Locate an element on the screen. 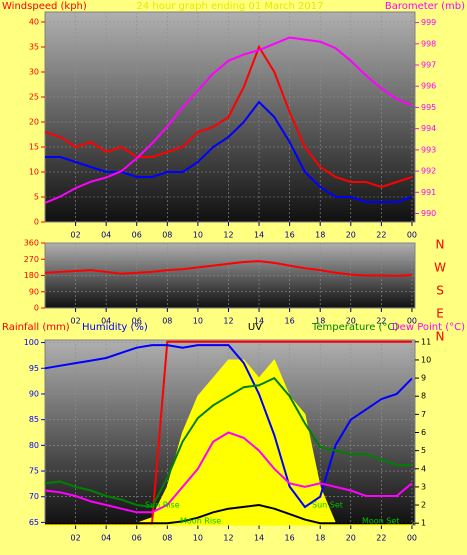 The height and width of the screenshot is (555, 467). chart-title: 24 hour graph ending 01 March 2017 is located at coordinates (230, 6).